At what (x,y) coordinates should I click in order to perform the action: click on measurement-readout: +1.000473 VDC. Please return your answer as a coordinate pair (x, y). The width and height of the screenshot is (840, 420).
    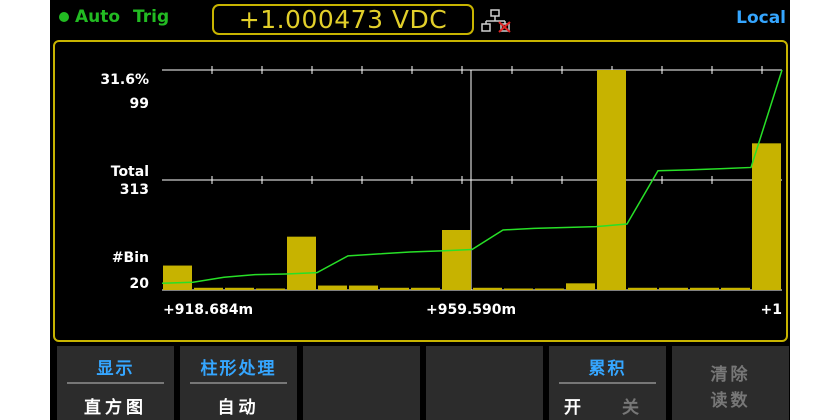
    Looking at the image, I should click on (343, 19).